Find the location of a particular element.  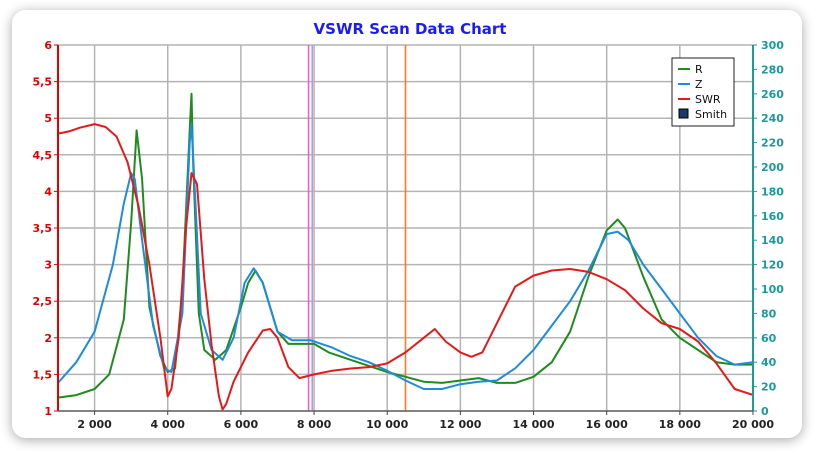

left-axis-ticks: 1 1,5 2 2,5 3 3,5 4 4,5 5 5,5 6 is located at coordinates (45, 228).